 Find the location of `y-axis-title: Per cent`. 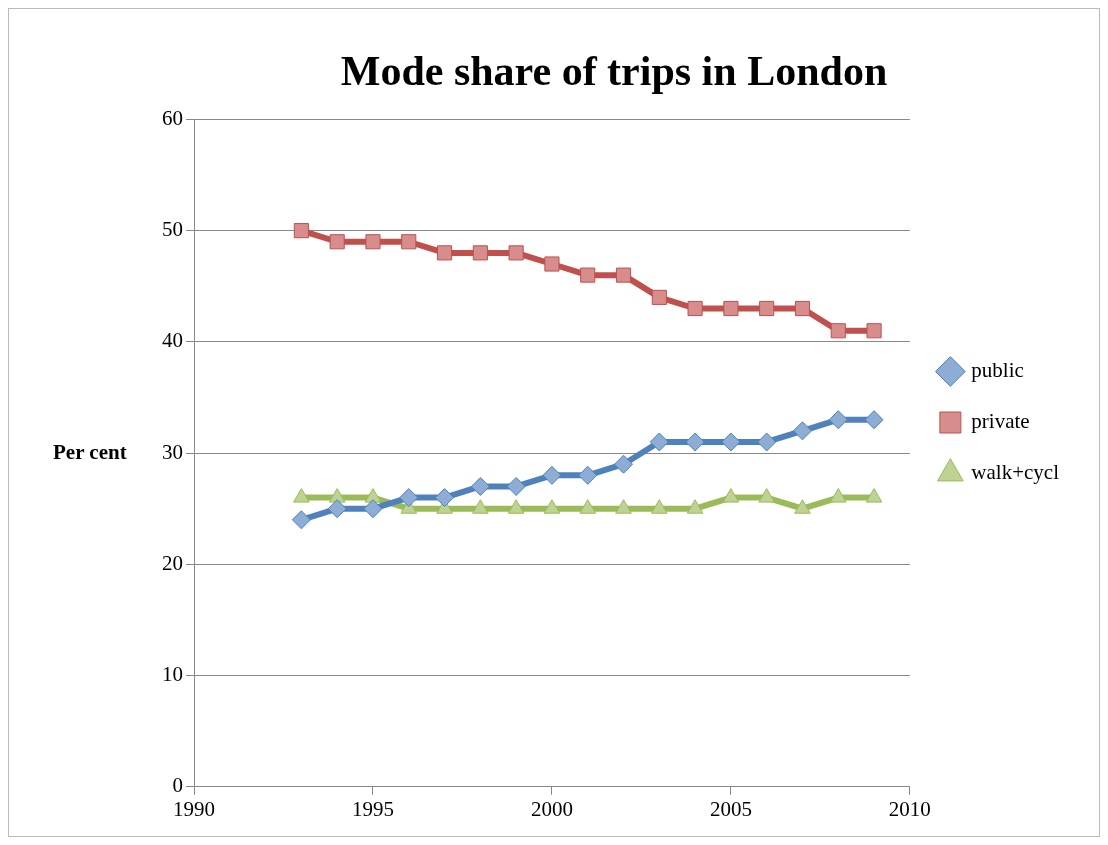

y-axis-title: Per cent is located at coordinates (90, 451).